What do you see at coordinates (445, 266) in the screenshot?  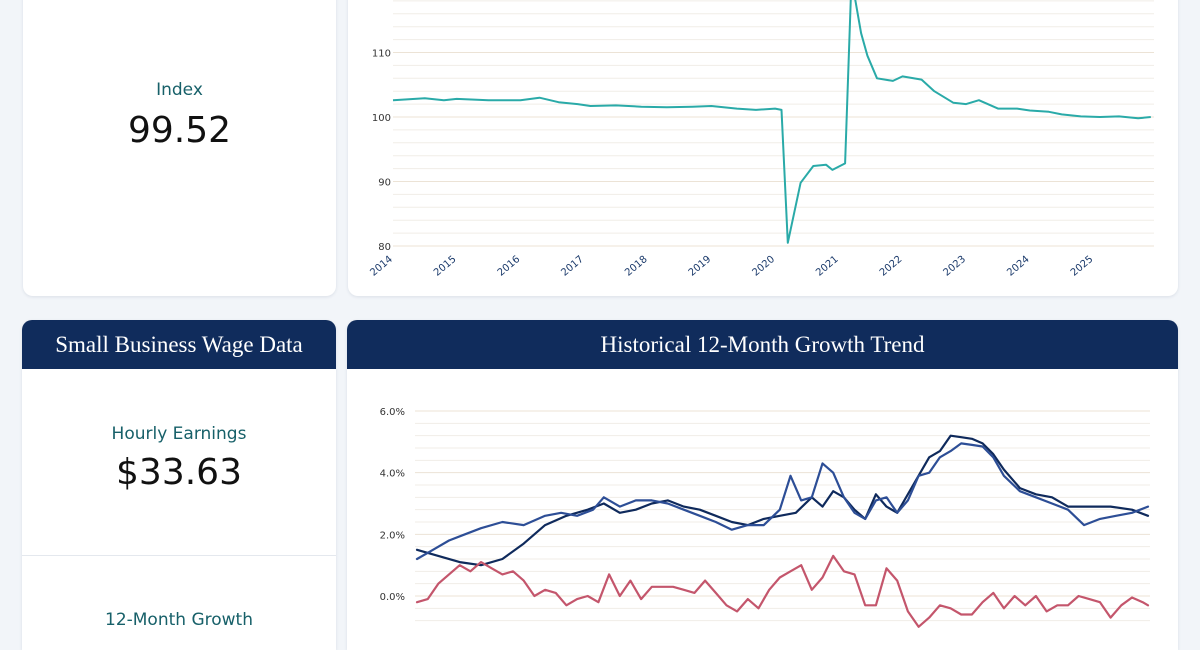 I see `x-tick-label: 2015` at bounding box center [445, 266].